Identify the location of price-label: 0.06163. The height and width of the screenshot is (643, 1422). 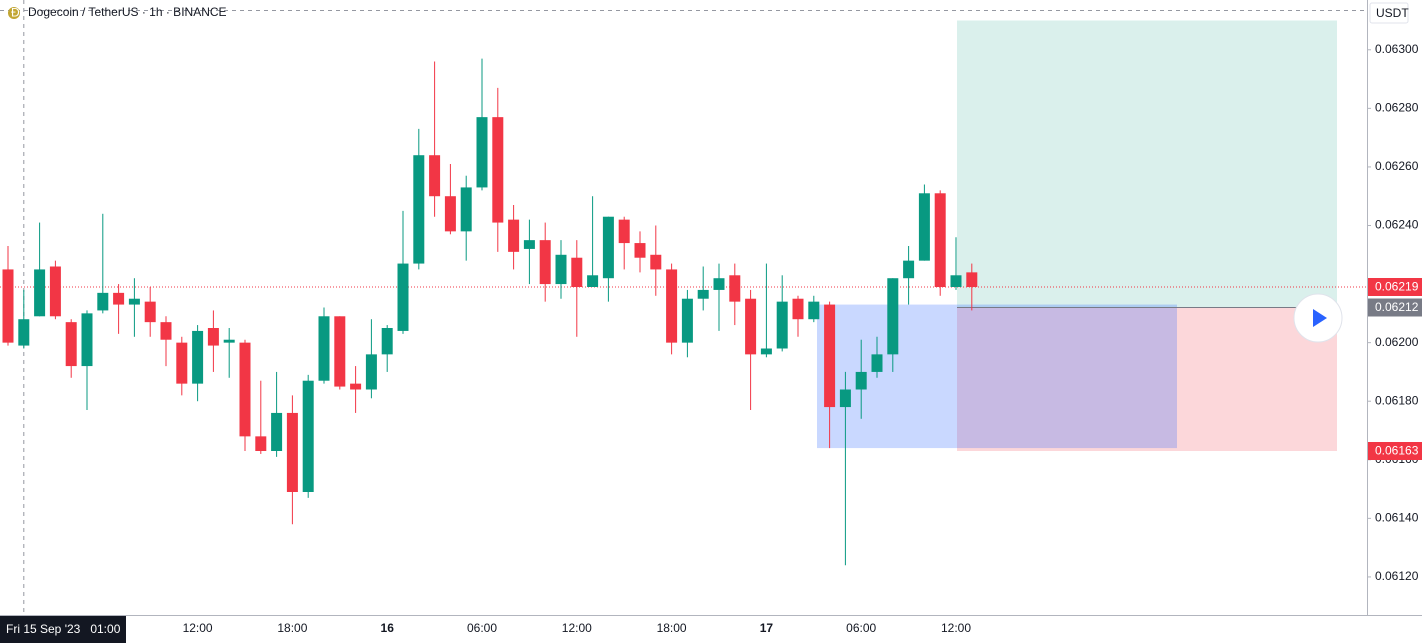
(1397, 451).